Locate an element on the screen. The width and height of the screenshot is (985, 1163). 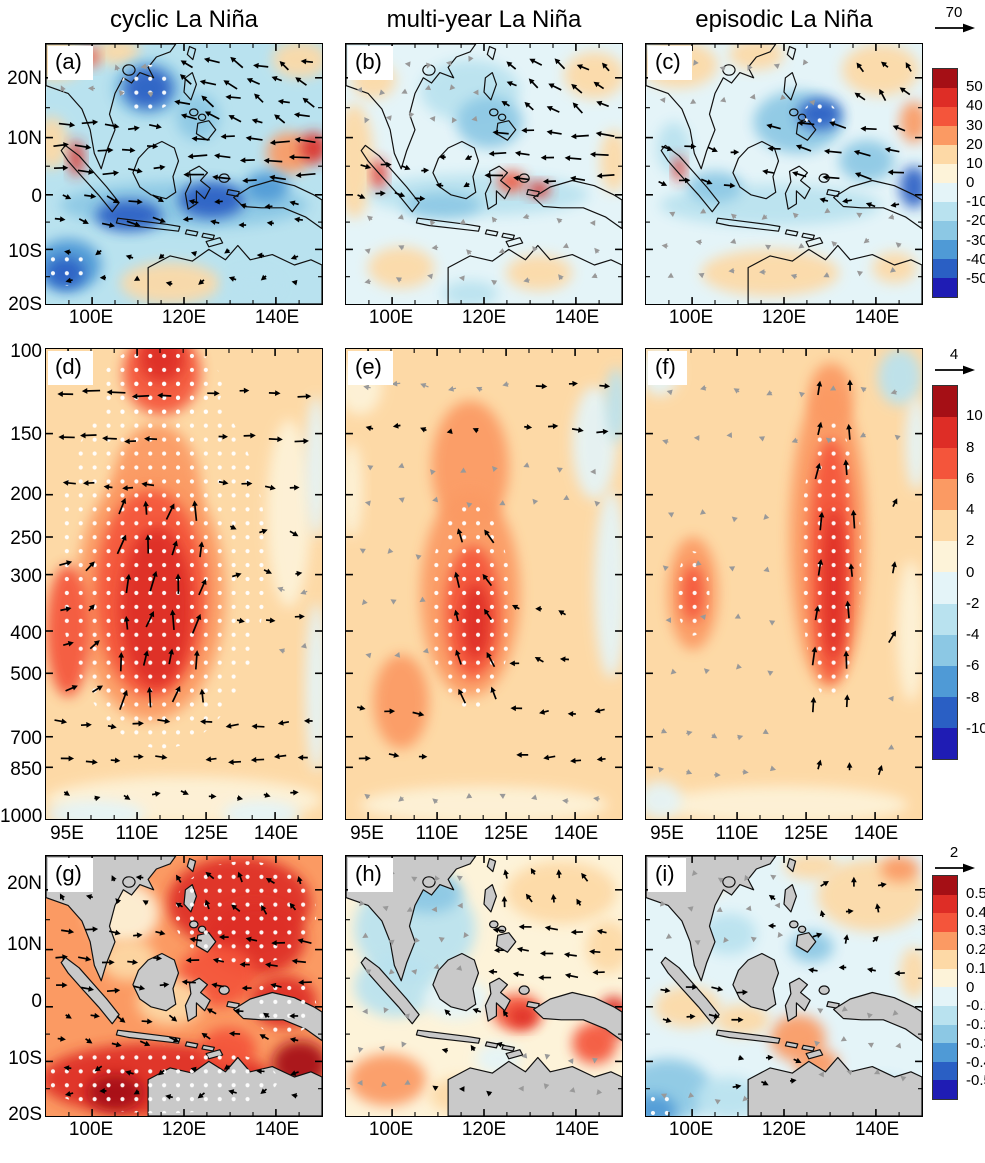
colorbar-tick-label: 0.2 is located at coordinates (975, 949).